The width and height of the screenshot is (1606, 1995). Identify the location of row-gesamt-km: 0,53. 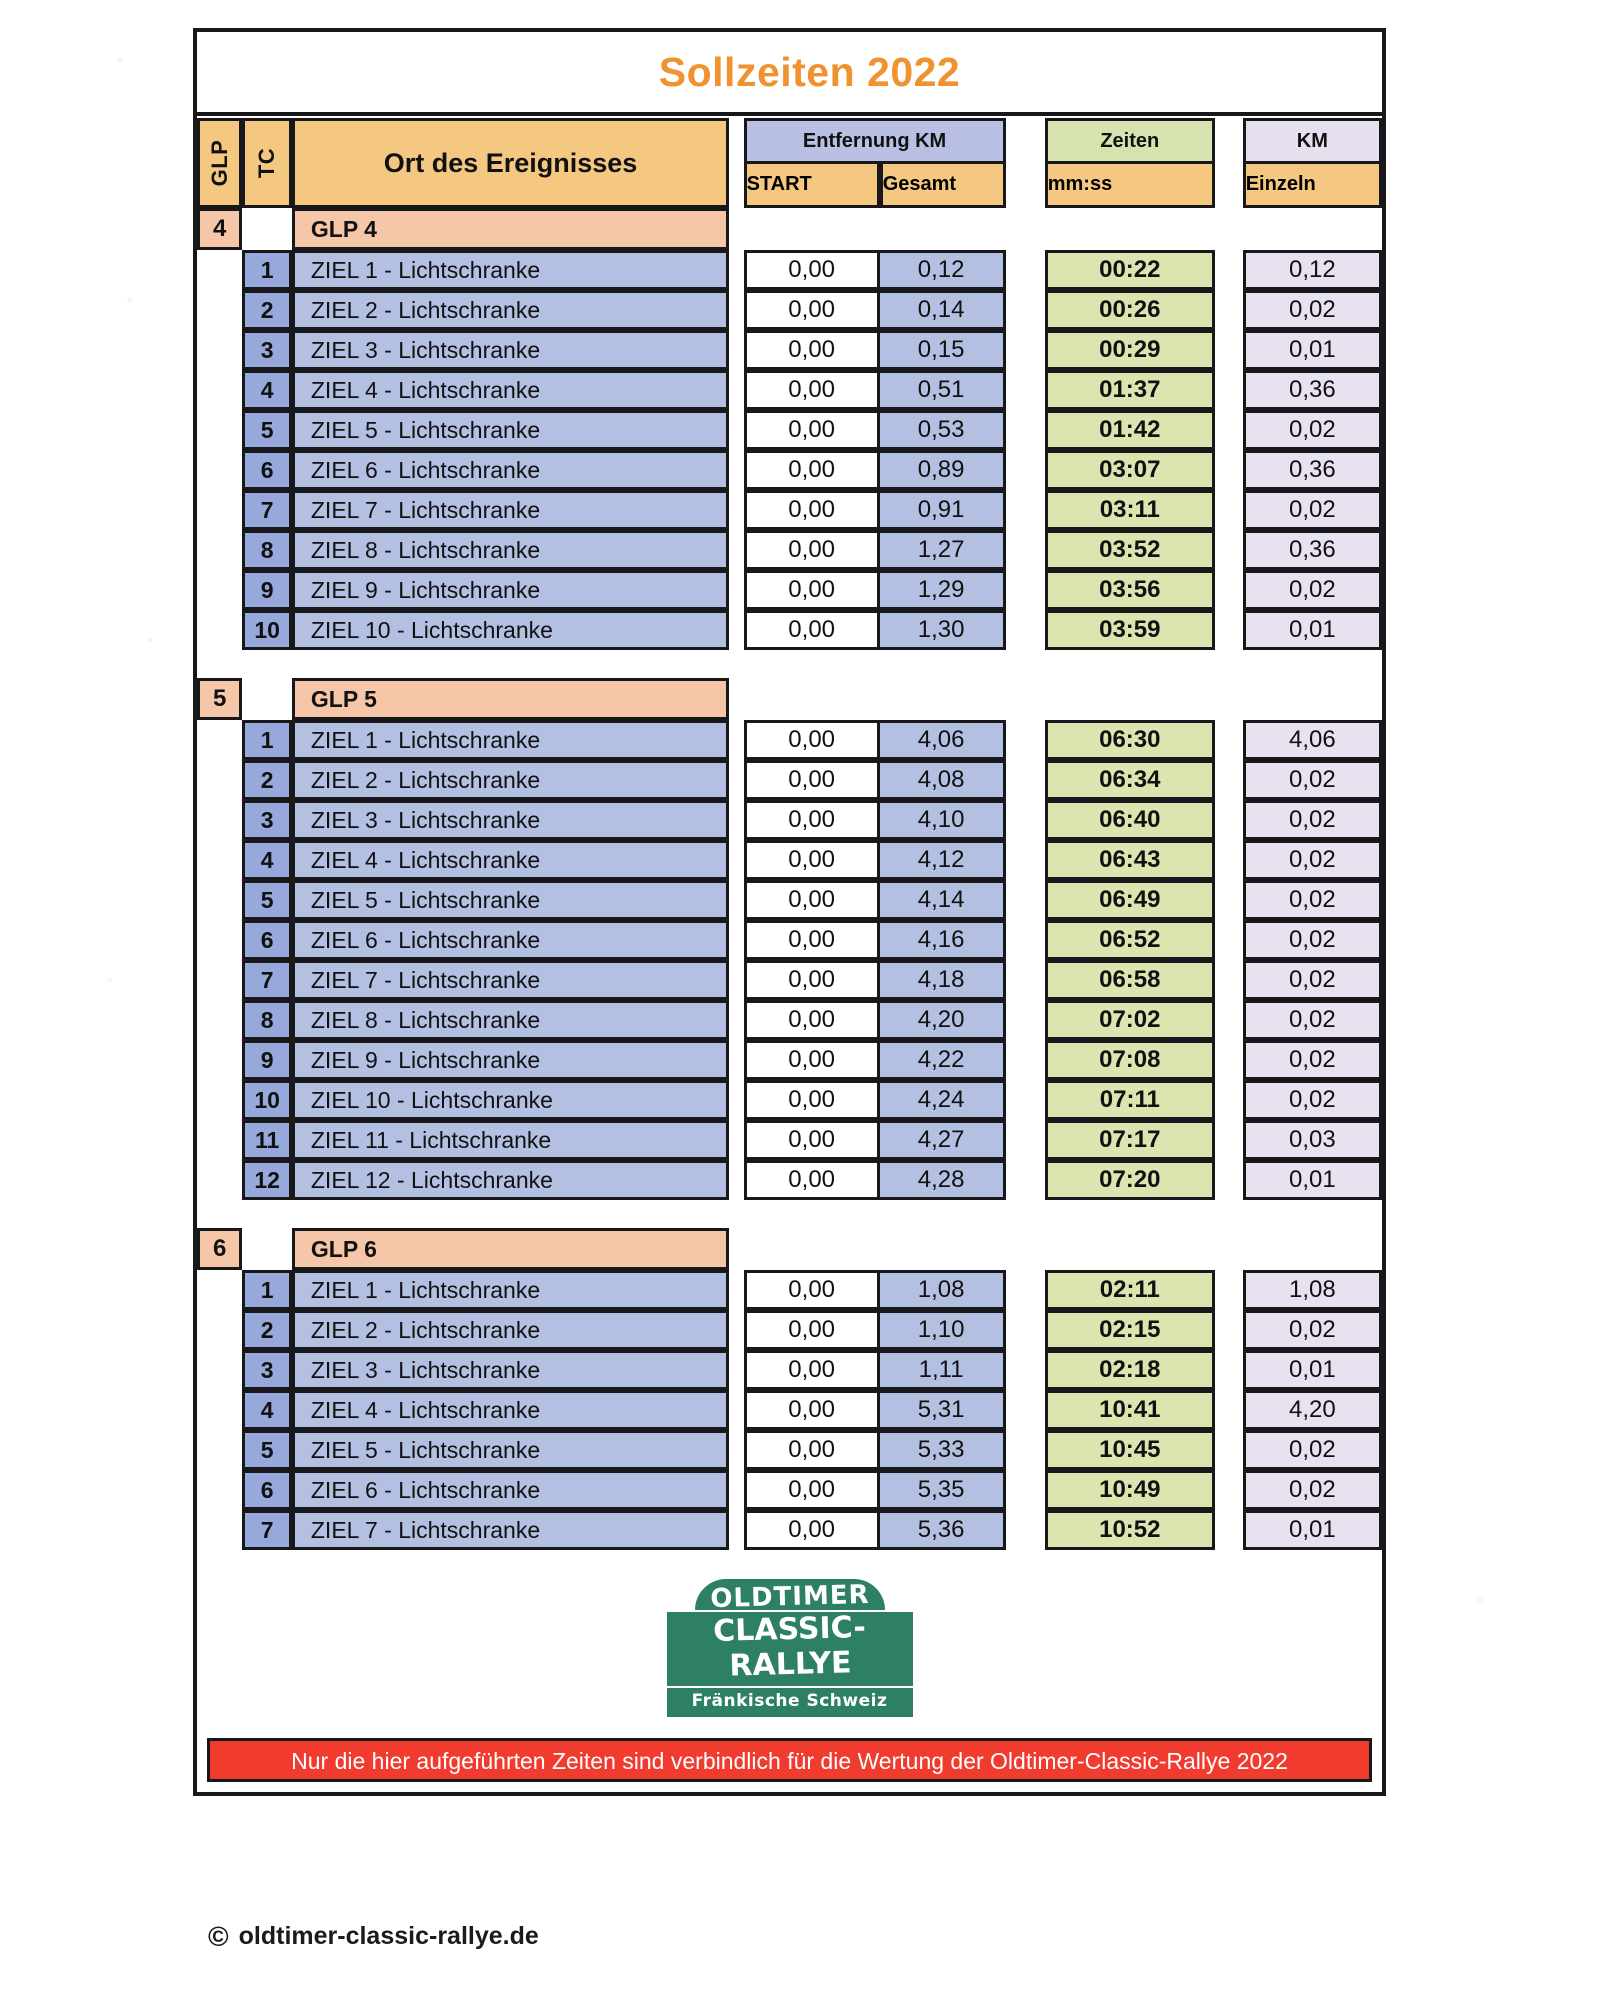
(942, 430).